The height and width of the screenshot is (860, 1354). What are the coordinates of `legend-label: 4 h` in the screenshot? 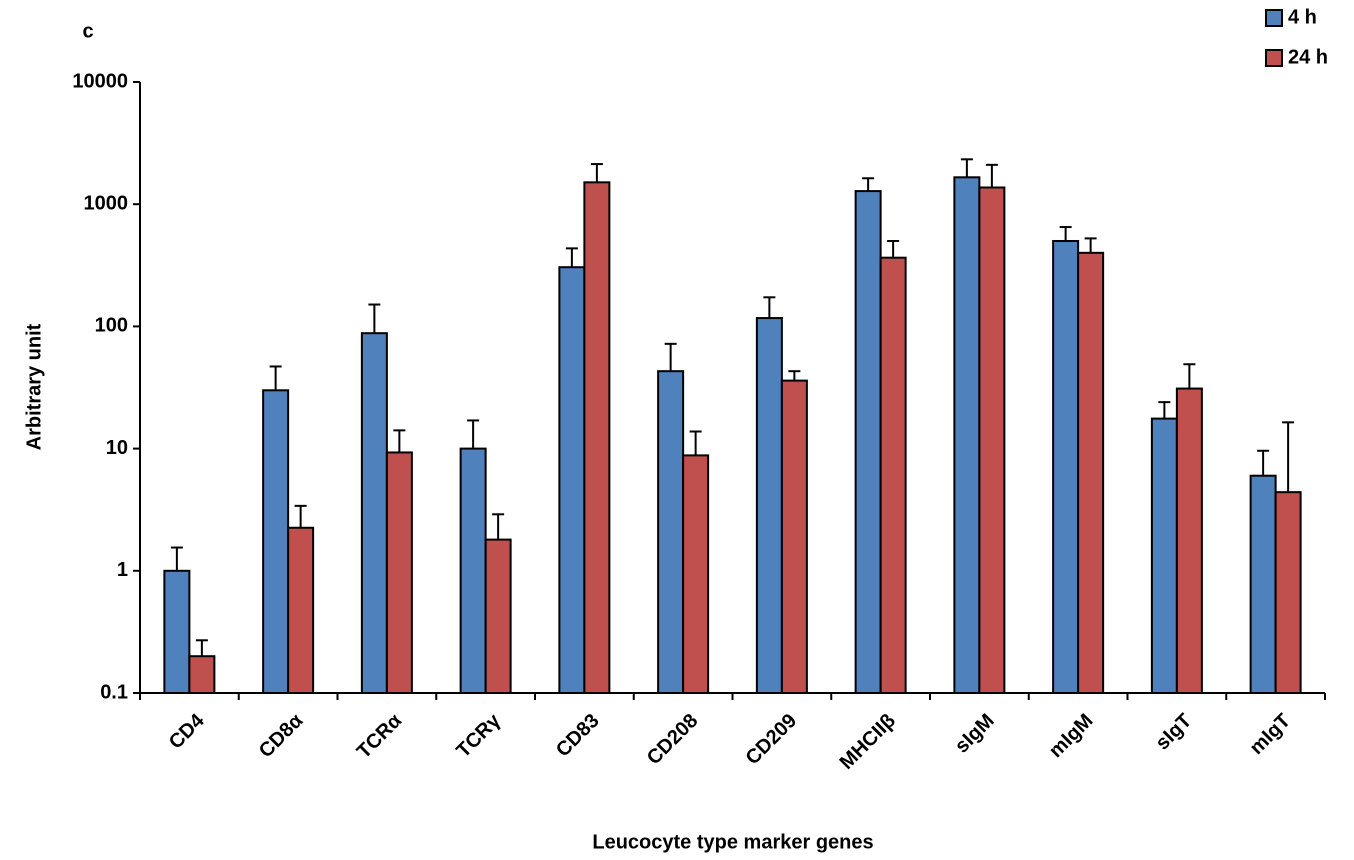 It's located at (1302, 17).